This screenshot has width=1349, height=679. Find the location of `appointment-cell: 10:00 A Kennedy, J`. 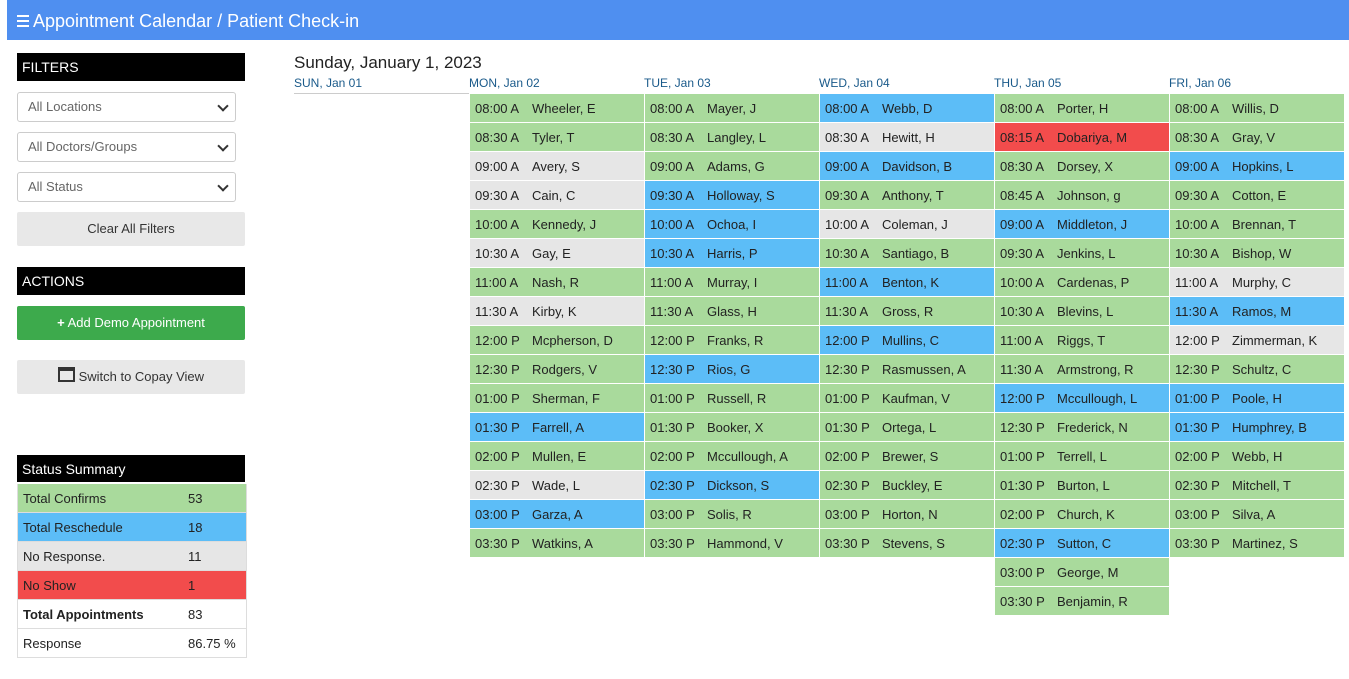

appointment-cell: 10:00 A Kennedy, J is located at coordinates (557, 224).